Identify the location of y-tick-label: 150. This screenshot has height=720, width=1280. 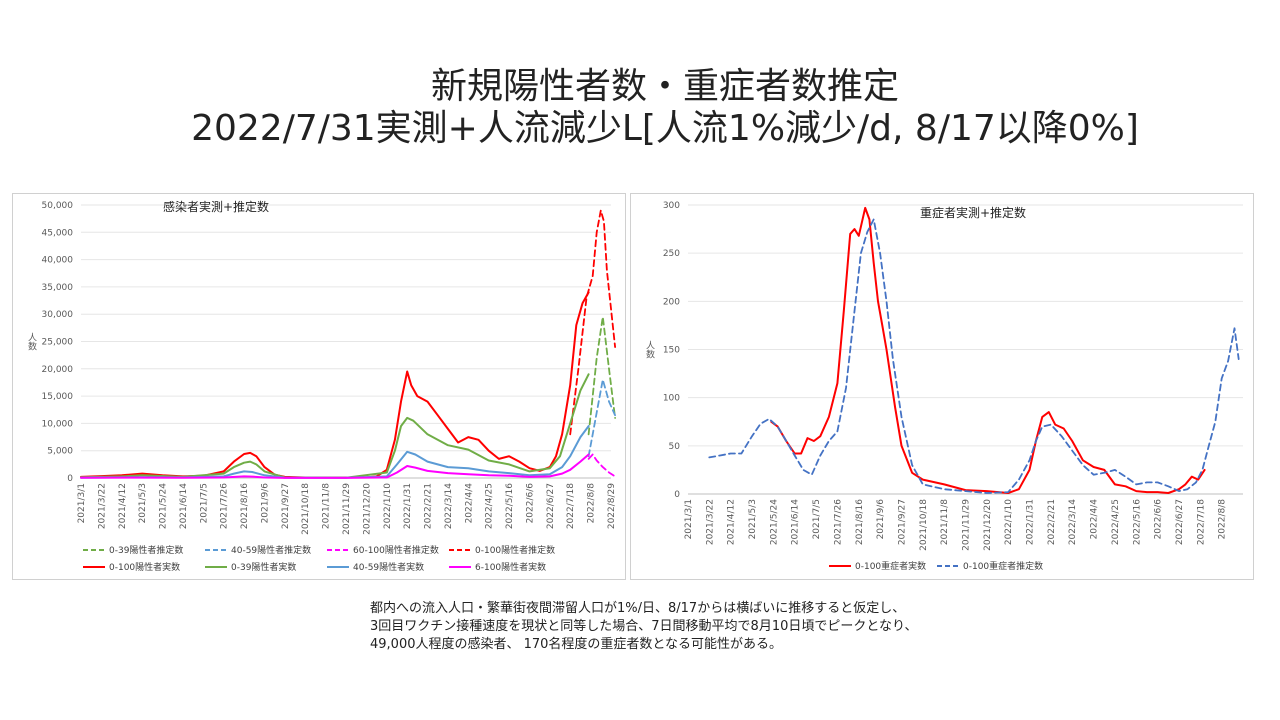
(671, 351).